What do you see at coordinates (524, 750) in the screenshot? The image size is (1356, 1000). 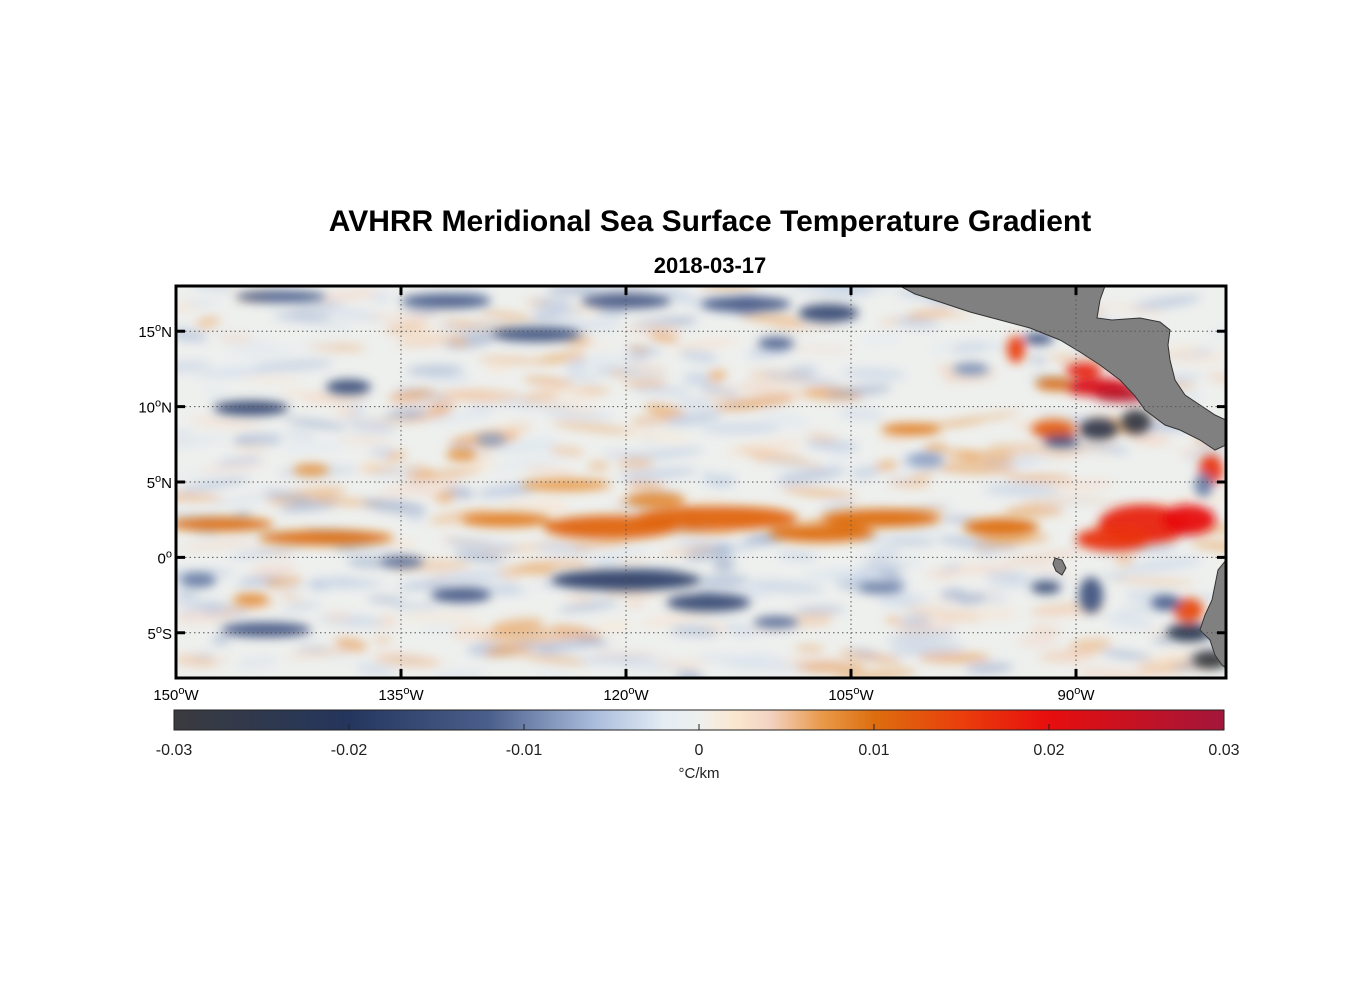 I see `colorbar-tick-label: -0.01` at bounding box center [524, 750].